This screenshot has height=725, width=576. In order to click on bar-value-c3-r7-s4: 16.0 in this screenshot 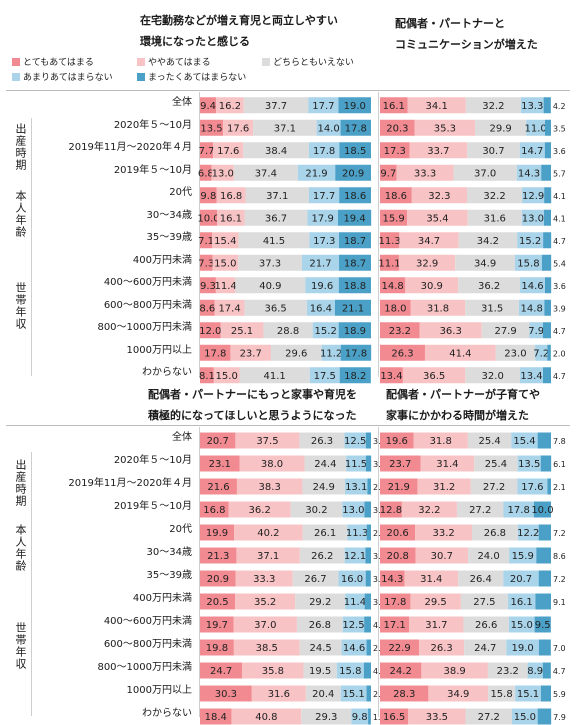, I will do `click(352, 579)`.